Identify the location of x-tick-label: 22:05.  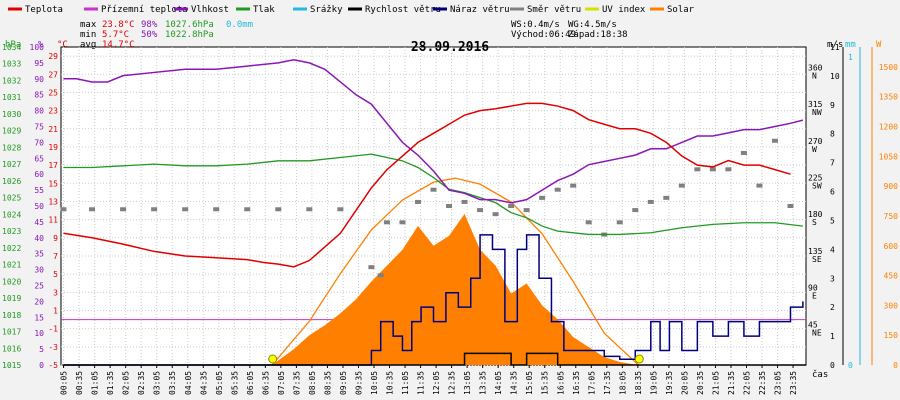
(747, 383).